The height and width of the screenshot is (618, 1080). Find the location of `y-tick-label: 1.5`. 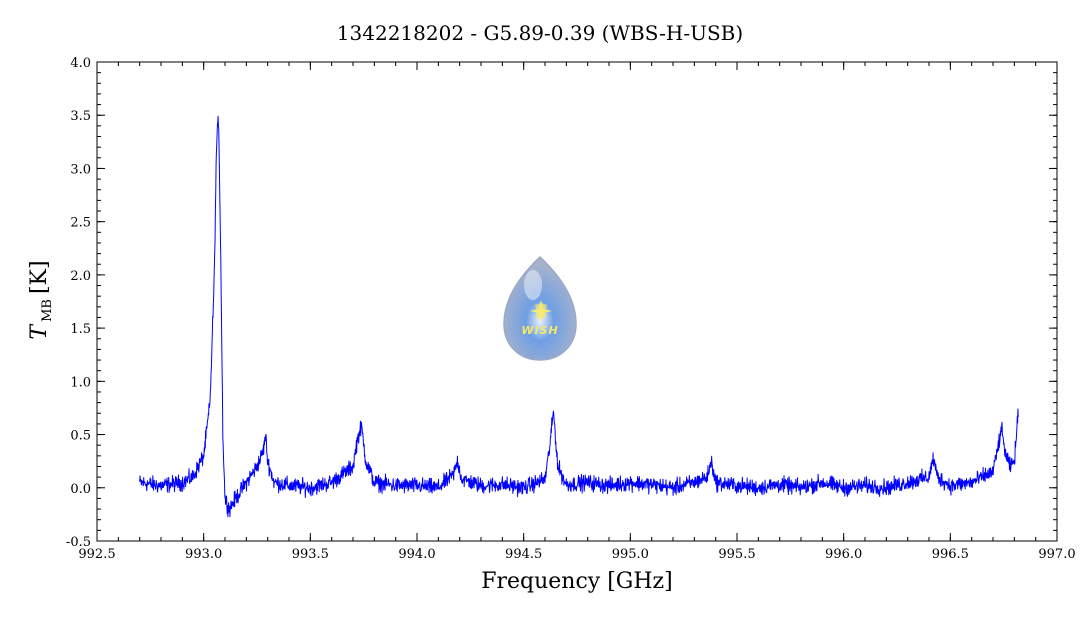

y-tick-label: 1.5 is located at coordinates (80, 329).